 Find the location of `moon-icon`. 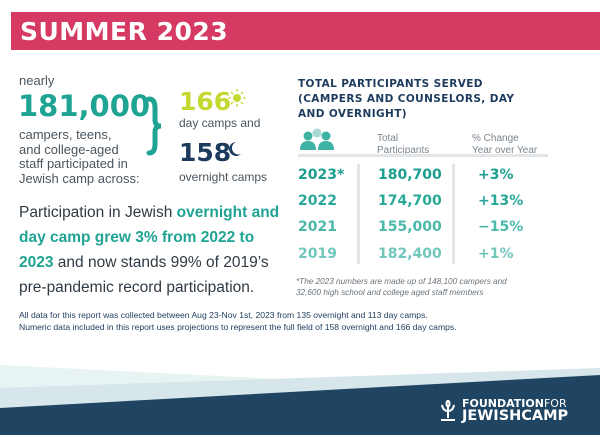

moon-icon is located at coordinates (235, 149).